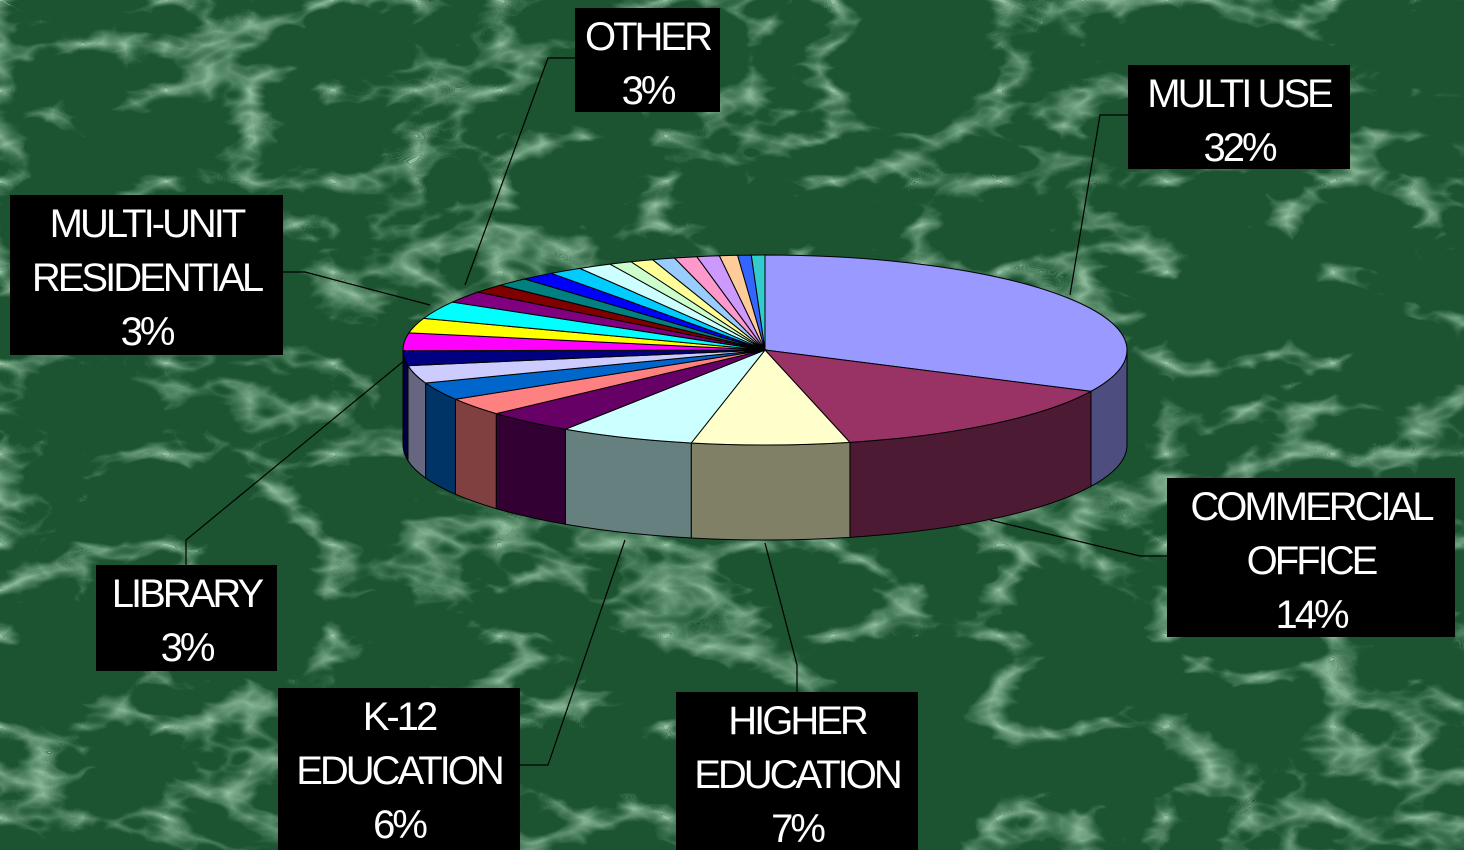  What do you see at coordinates (399, 825) in the screenshot?
I see `slice-value: 6%` at bounding box center [399, 825].